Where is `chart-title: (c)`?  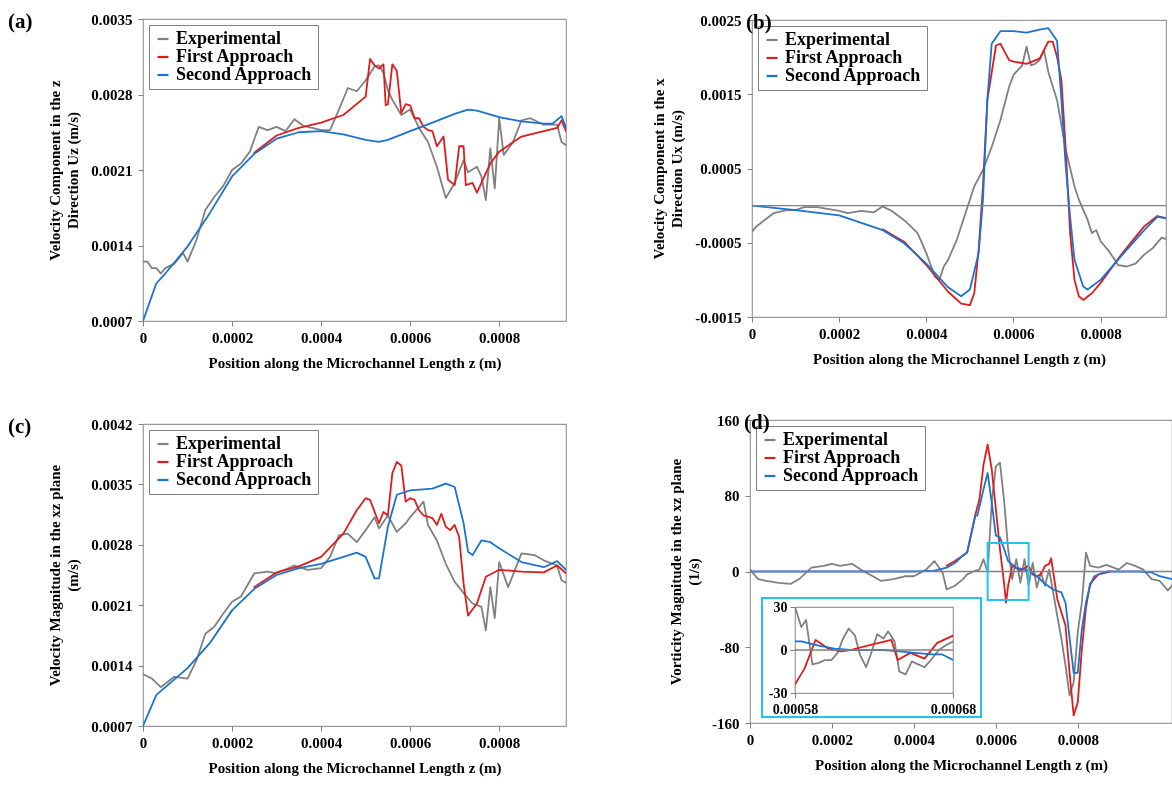
chart-title: (c) is located at coordinates (20, 426).